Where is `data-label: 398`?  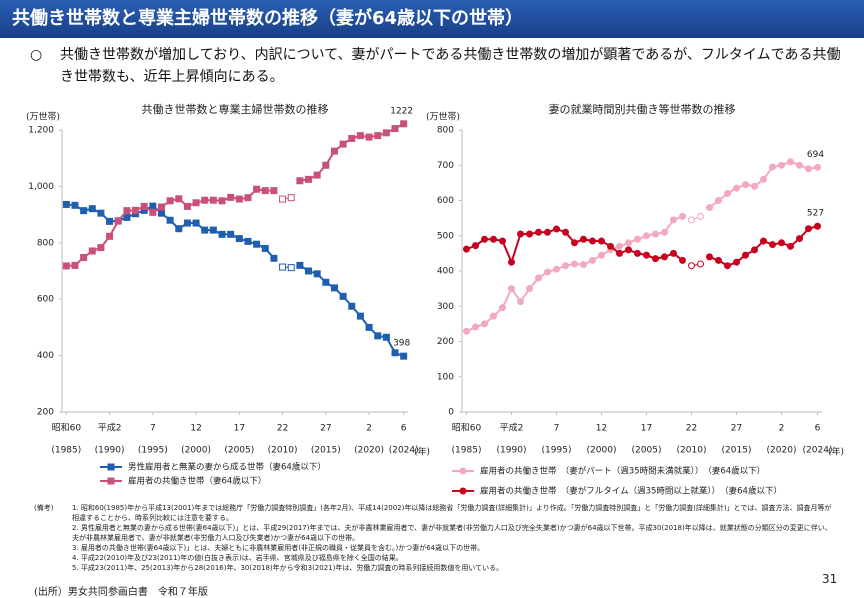
data-label: 398 is located at coordinates (401, 344).